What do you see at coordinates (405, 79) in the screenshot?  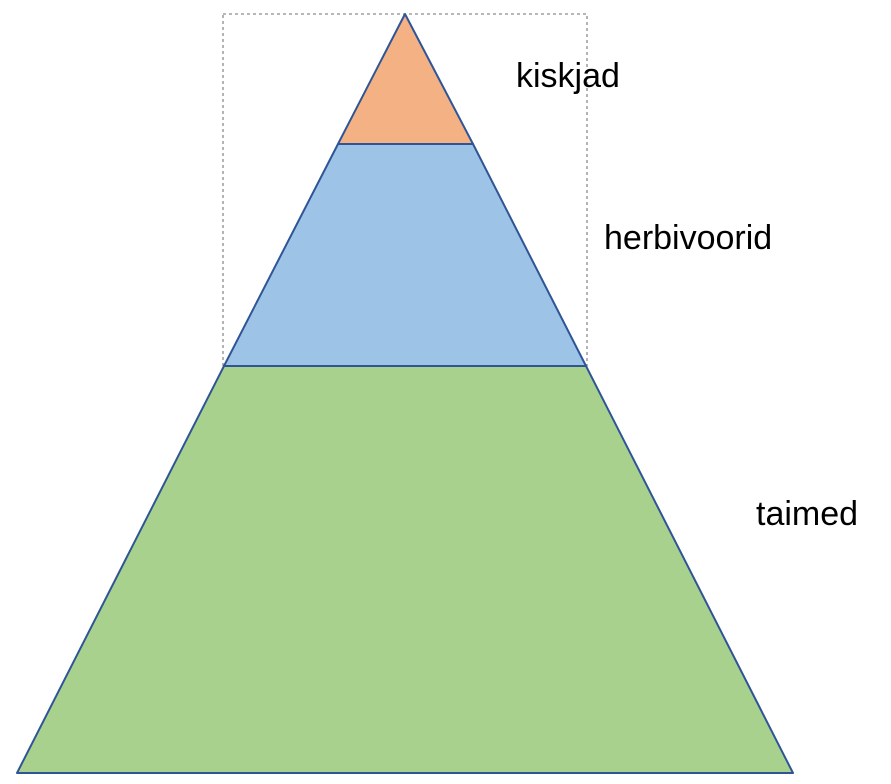 I see `pyramid-layer-top` at bounding box center [405, 79].